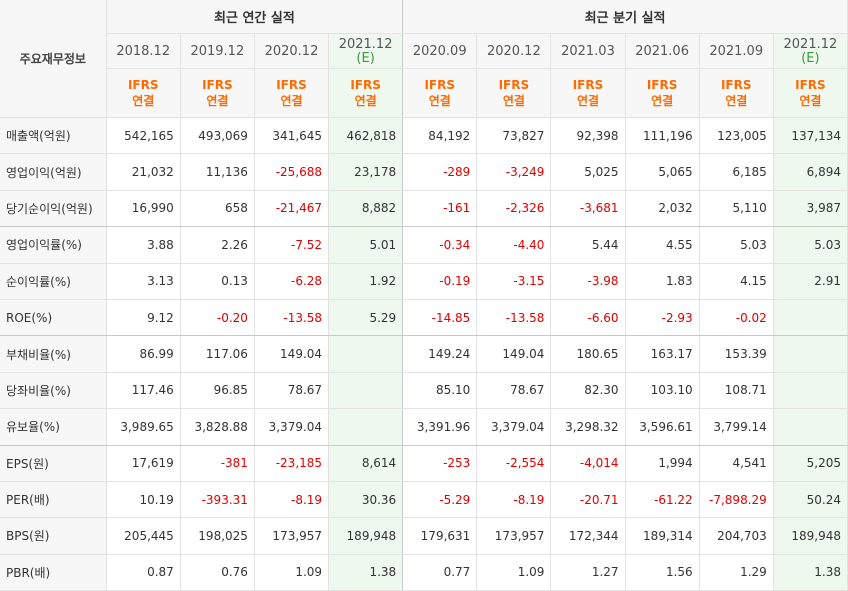 The image size is (848, 591). Describe the element at coordinates (440, 136) in the screenshot. I see `value-cell: 84,192` at that location.